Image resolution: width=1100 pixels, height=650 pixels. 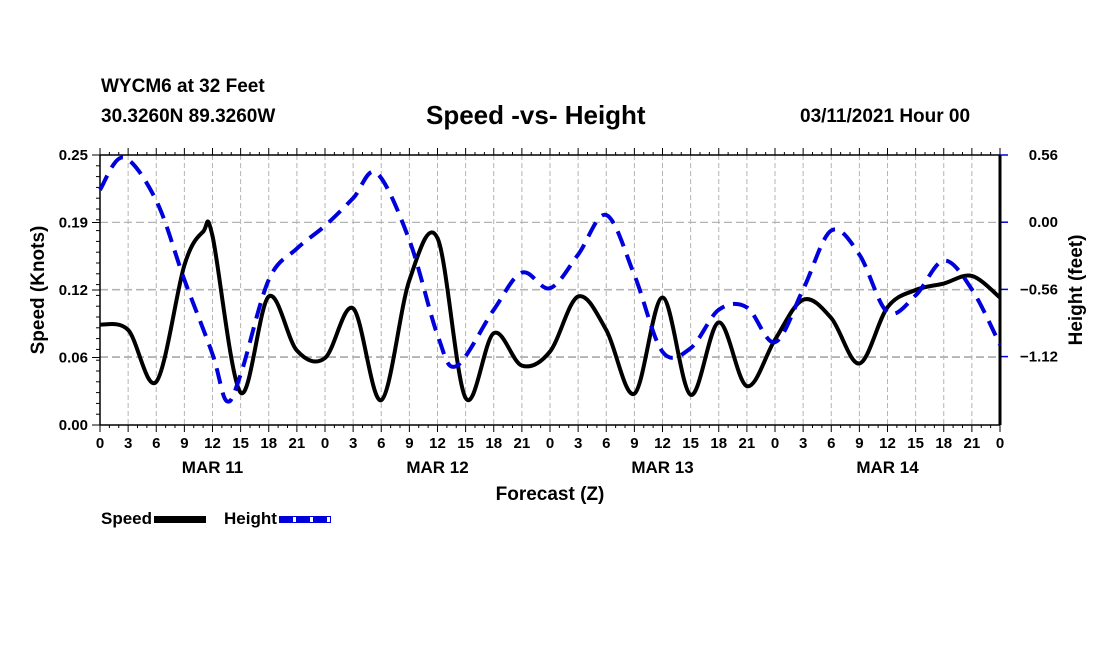 What do you see at coordinates (1043, 155) in the screenshot?
I see `y2-tick-label: 0.56` at bounding box center [1043, 155].